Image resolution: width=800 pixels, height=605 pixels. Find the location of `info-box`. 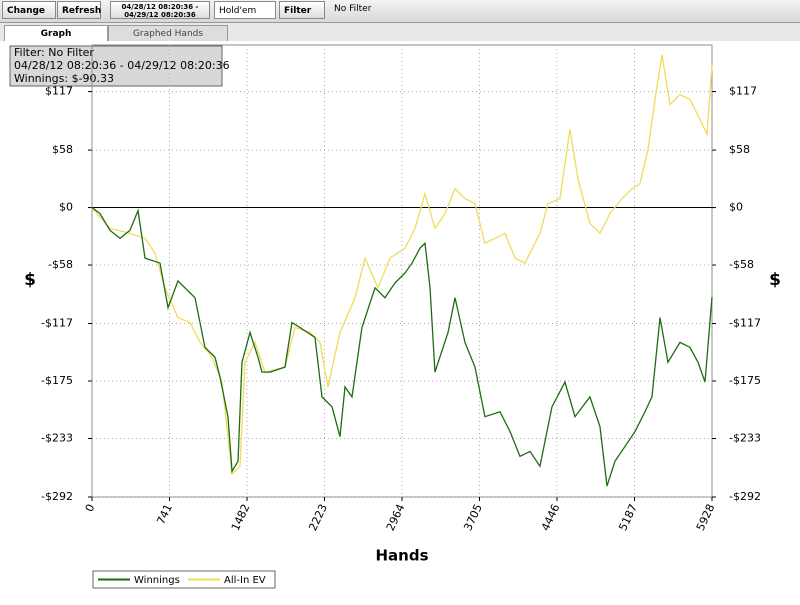

info-box is located at coordinates (116, 66).